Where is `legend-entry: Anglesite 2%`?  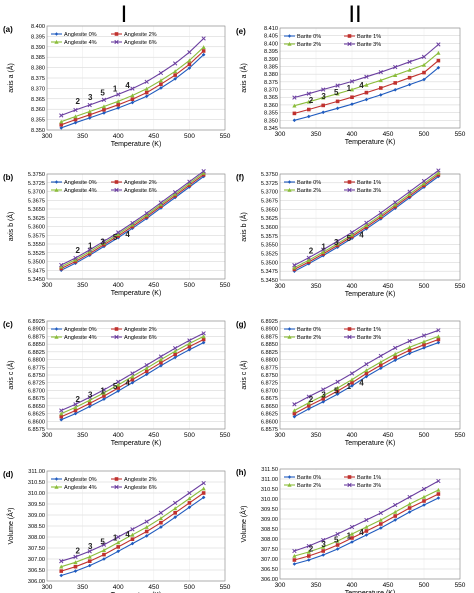 legend-entry: Anglesite 2% is located at coordinates (140, 35).